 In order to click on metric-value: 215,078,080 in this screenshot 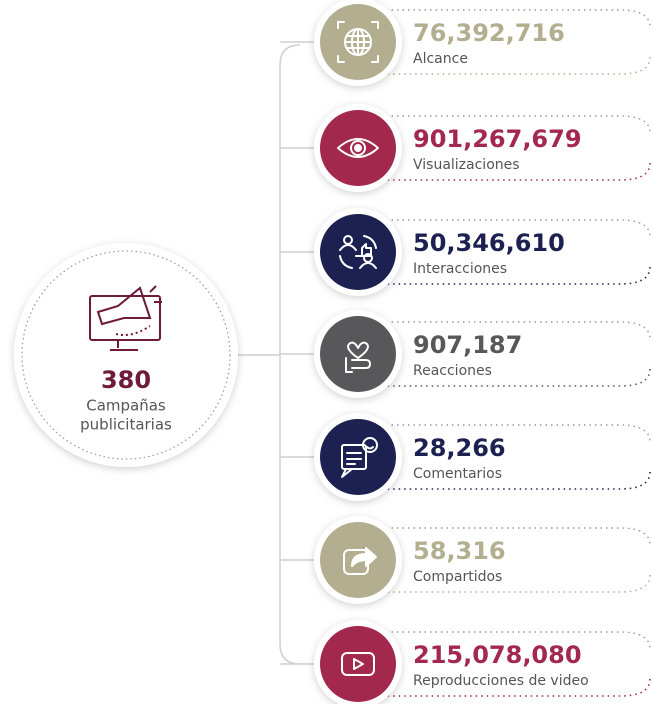, I will do `click(497, 655)`.